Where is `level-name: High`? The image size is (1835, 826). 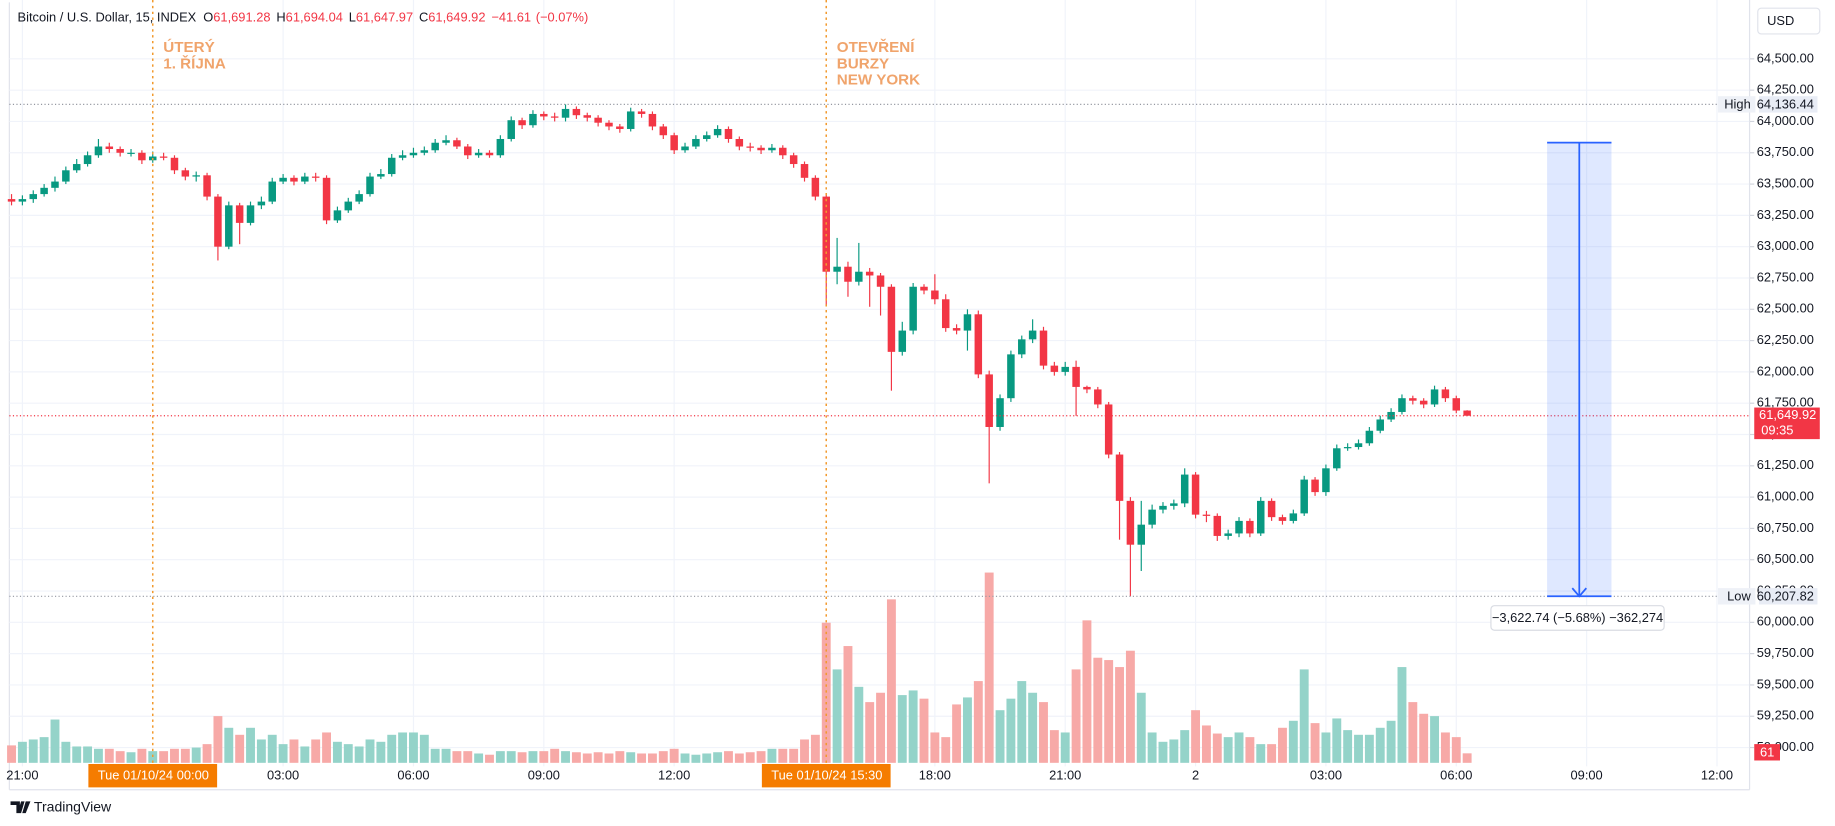
level-name: High is located at coordinates (1737, 103).